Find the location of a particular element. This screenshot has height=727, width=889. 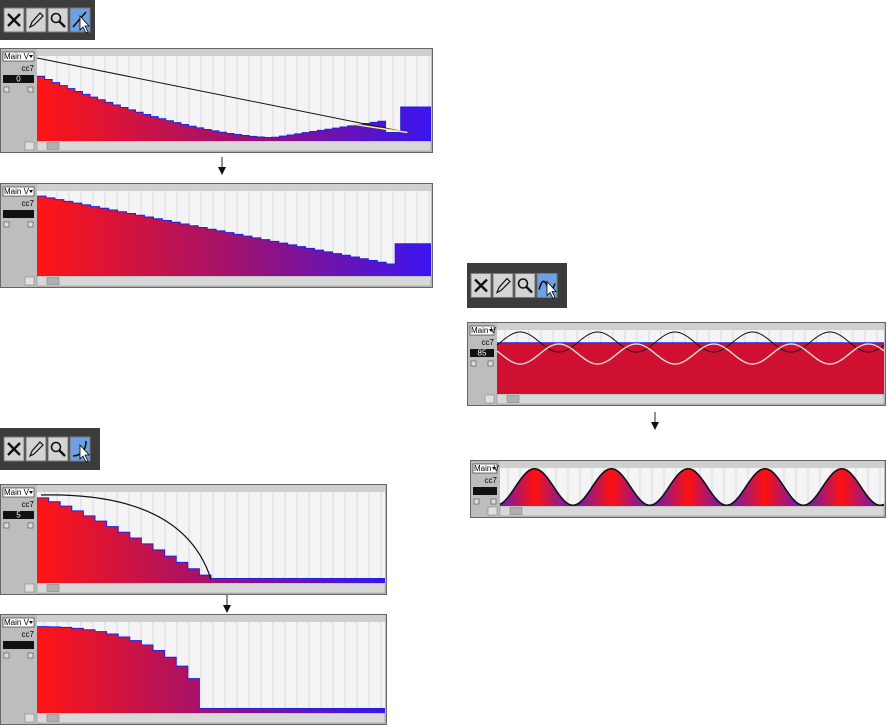

sine-curve is located at coordinates (690, 342).